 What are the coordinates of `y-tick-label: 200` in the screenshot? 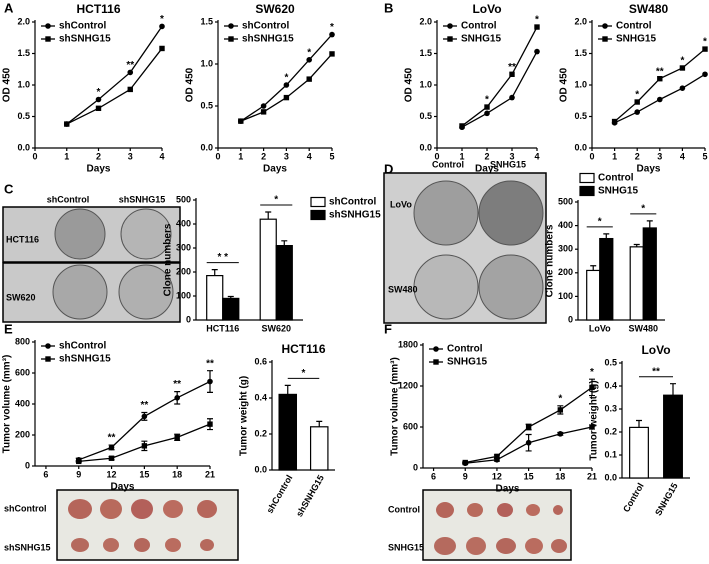 It's located at (22, 434).